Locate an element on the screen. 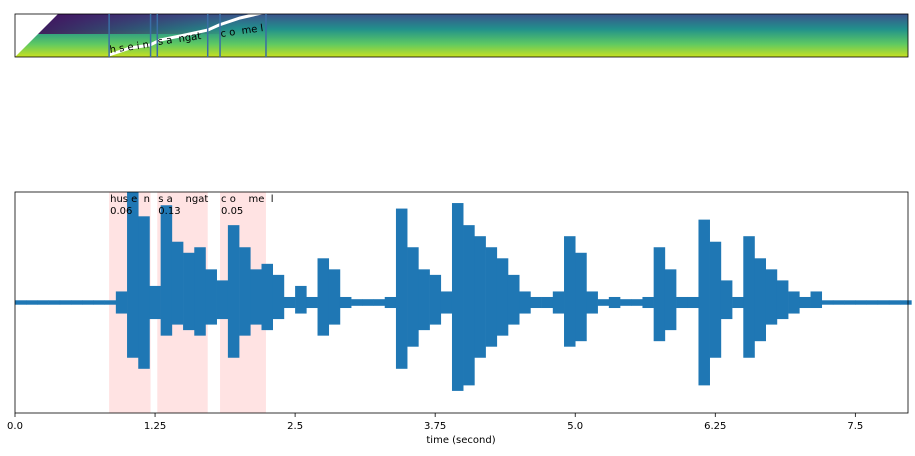 This screenshot has width=915, height=456. segment-score: 0.13 is located at coordinates (169, 211).